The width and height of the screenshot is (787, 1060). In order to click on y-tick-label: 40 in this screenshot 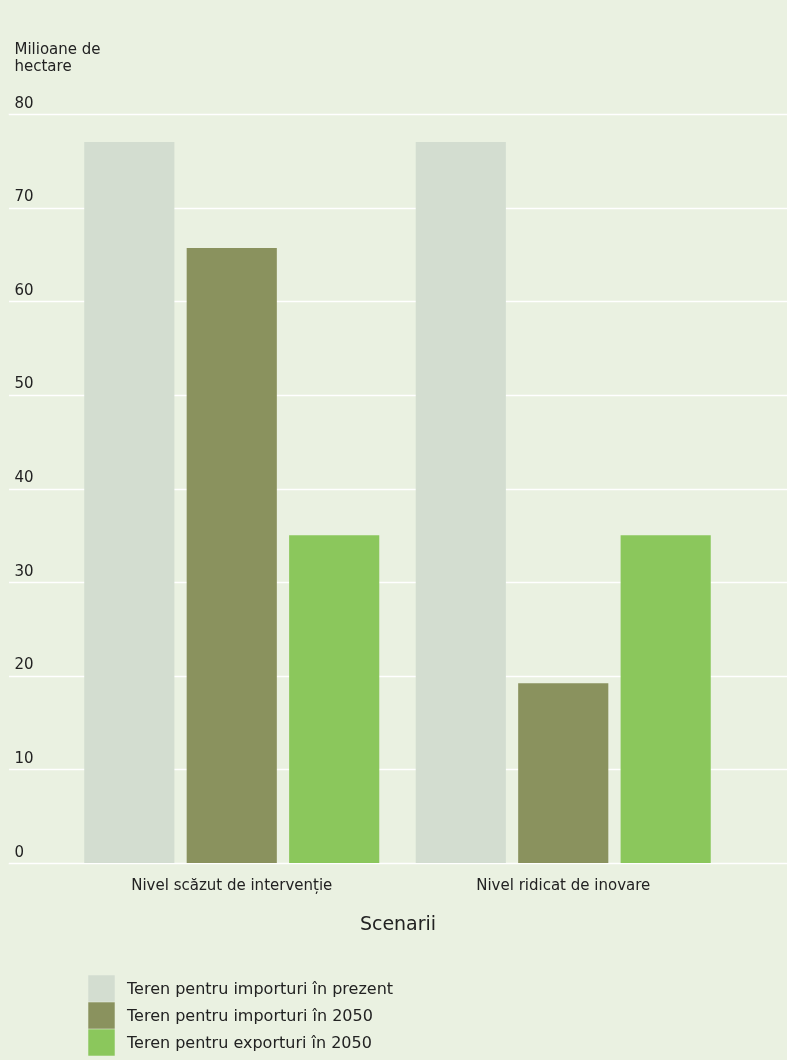, I will do `click(24, 477)`.